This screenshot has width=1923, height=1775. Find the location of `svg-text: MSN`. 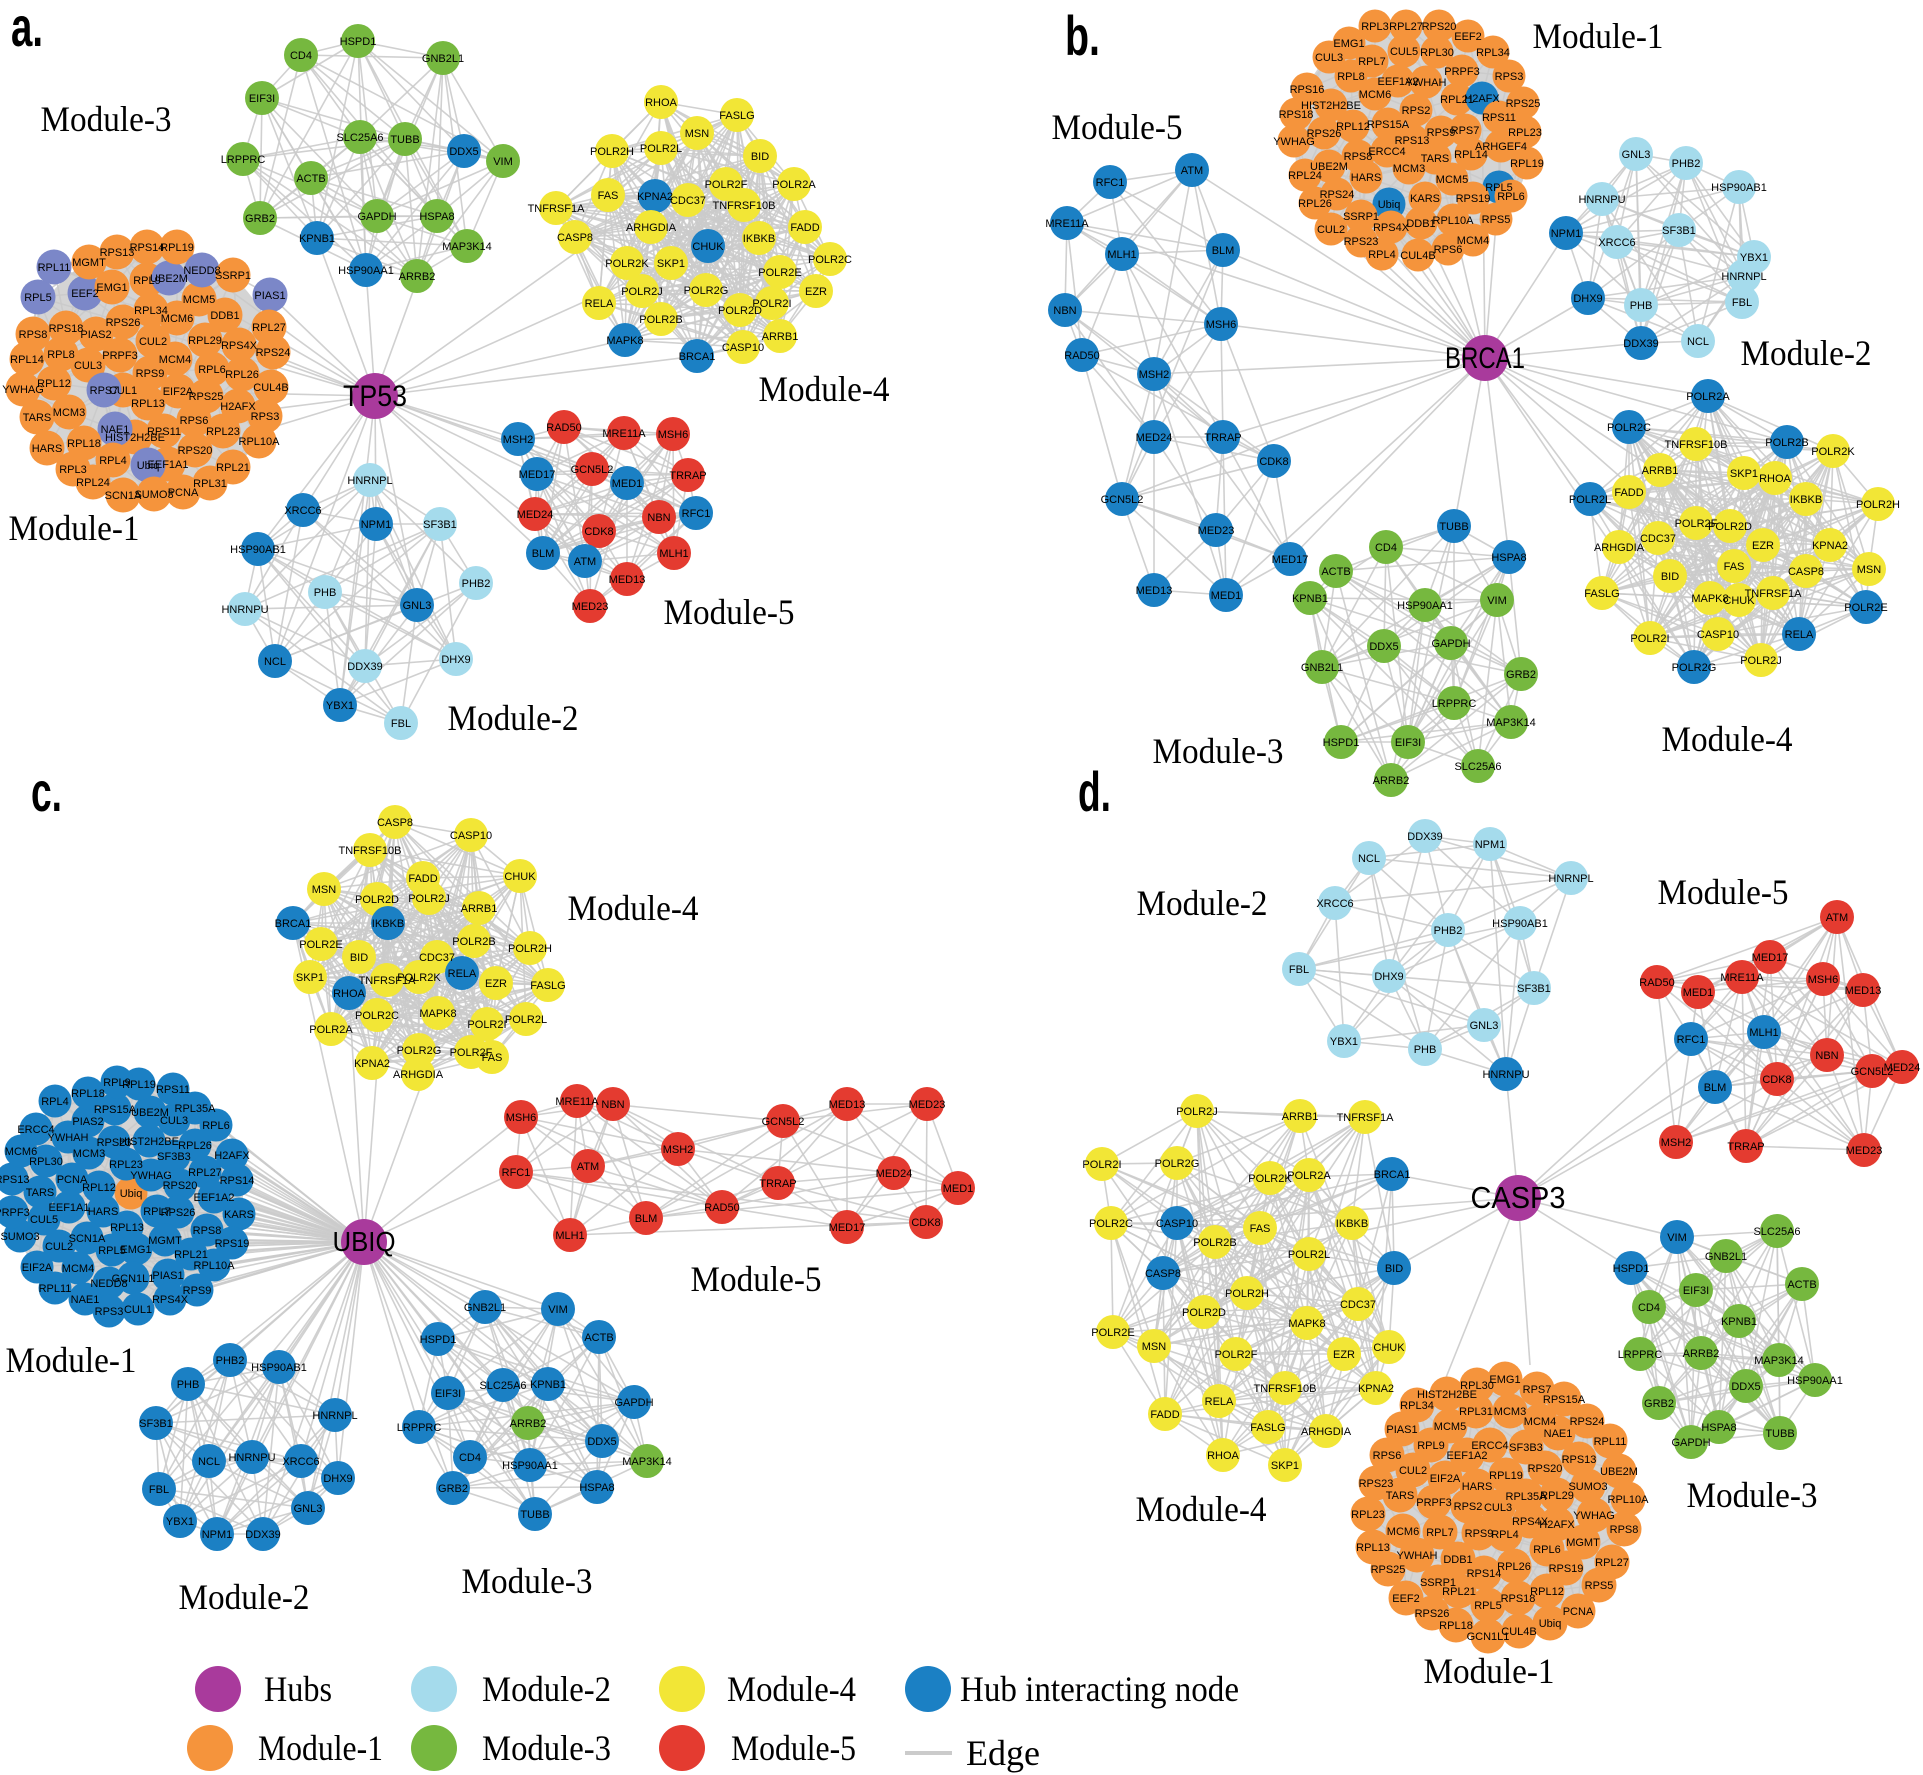

svg-text: MSN is located at coordinates (324, 890).